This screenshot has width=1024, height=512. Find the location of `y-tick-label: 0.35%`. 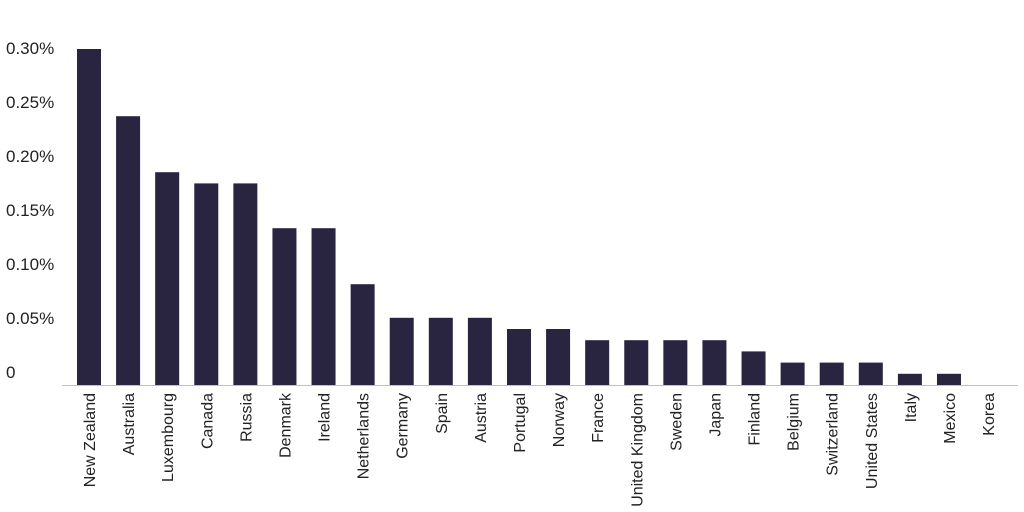

y-tick-label: 0.35% is located at coordinates (30, 2).